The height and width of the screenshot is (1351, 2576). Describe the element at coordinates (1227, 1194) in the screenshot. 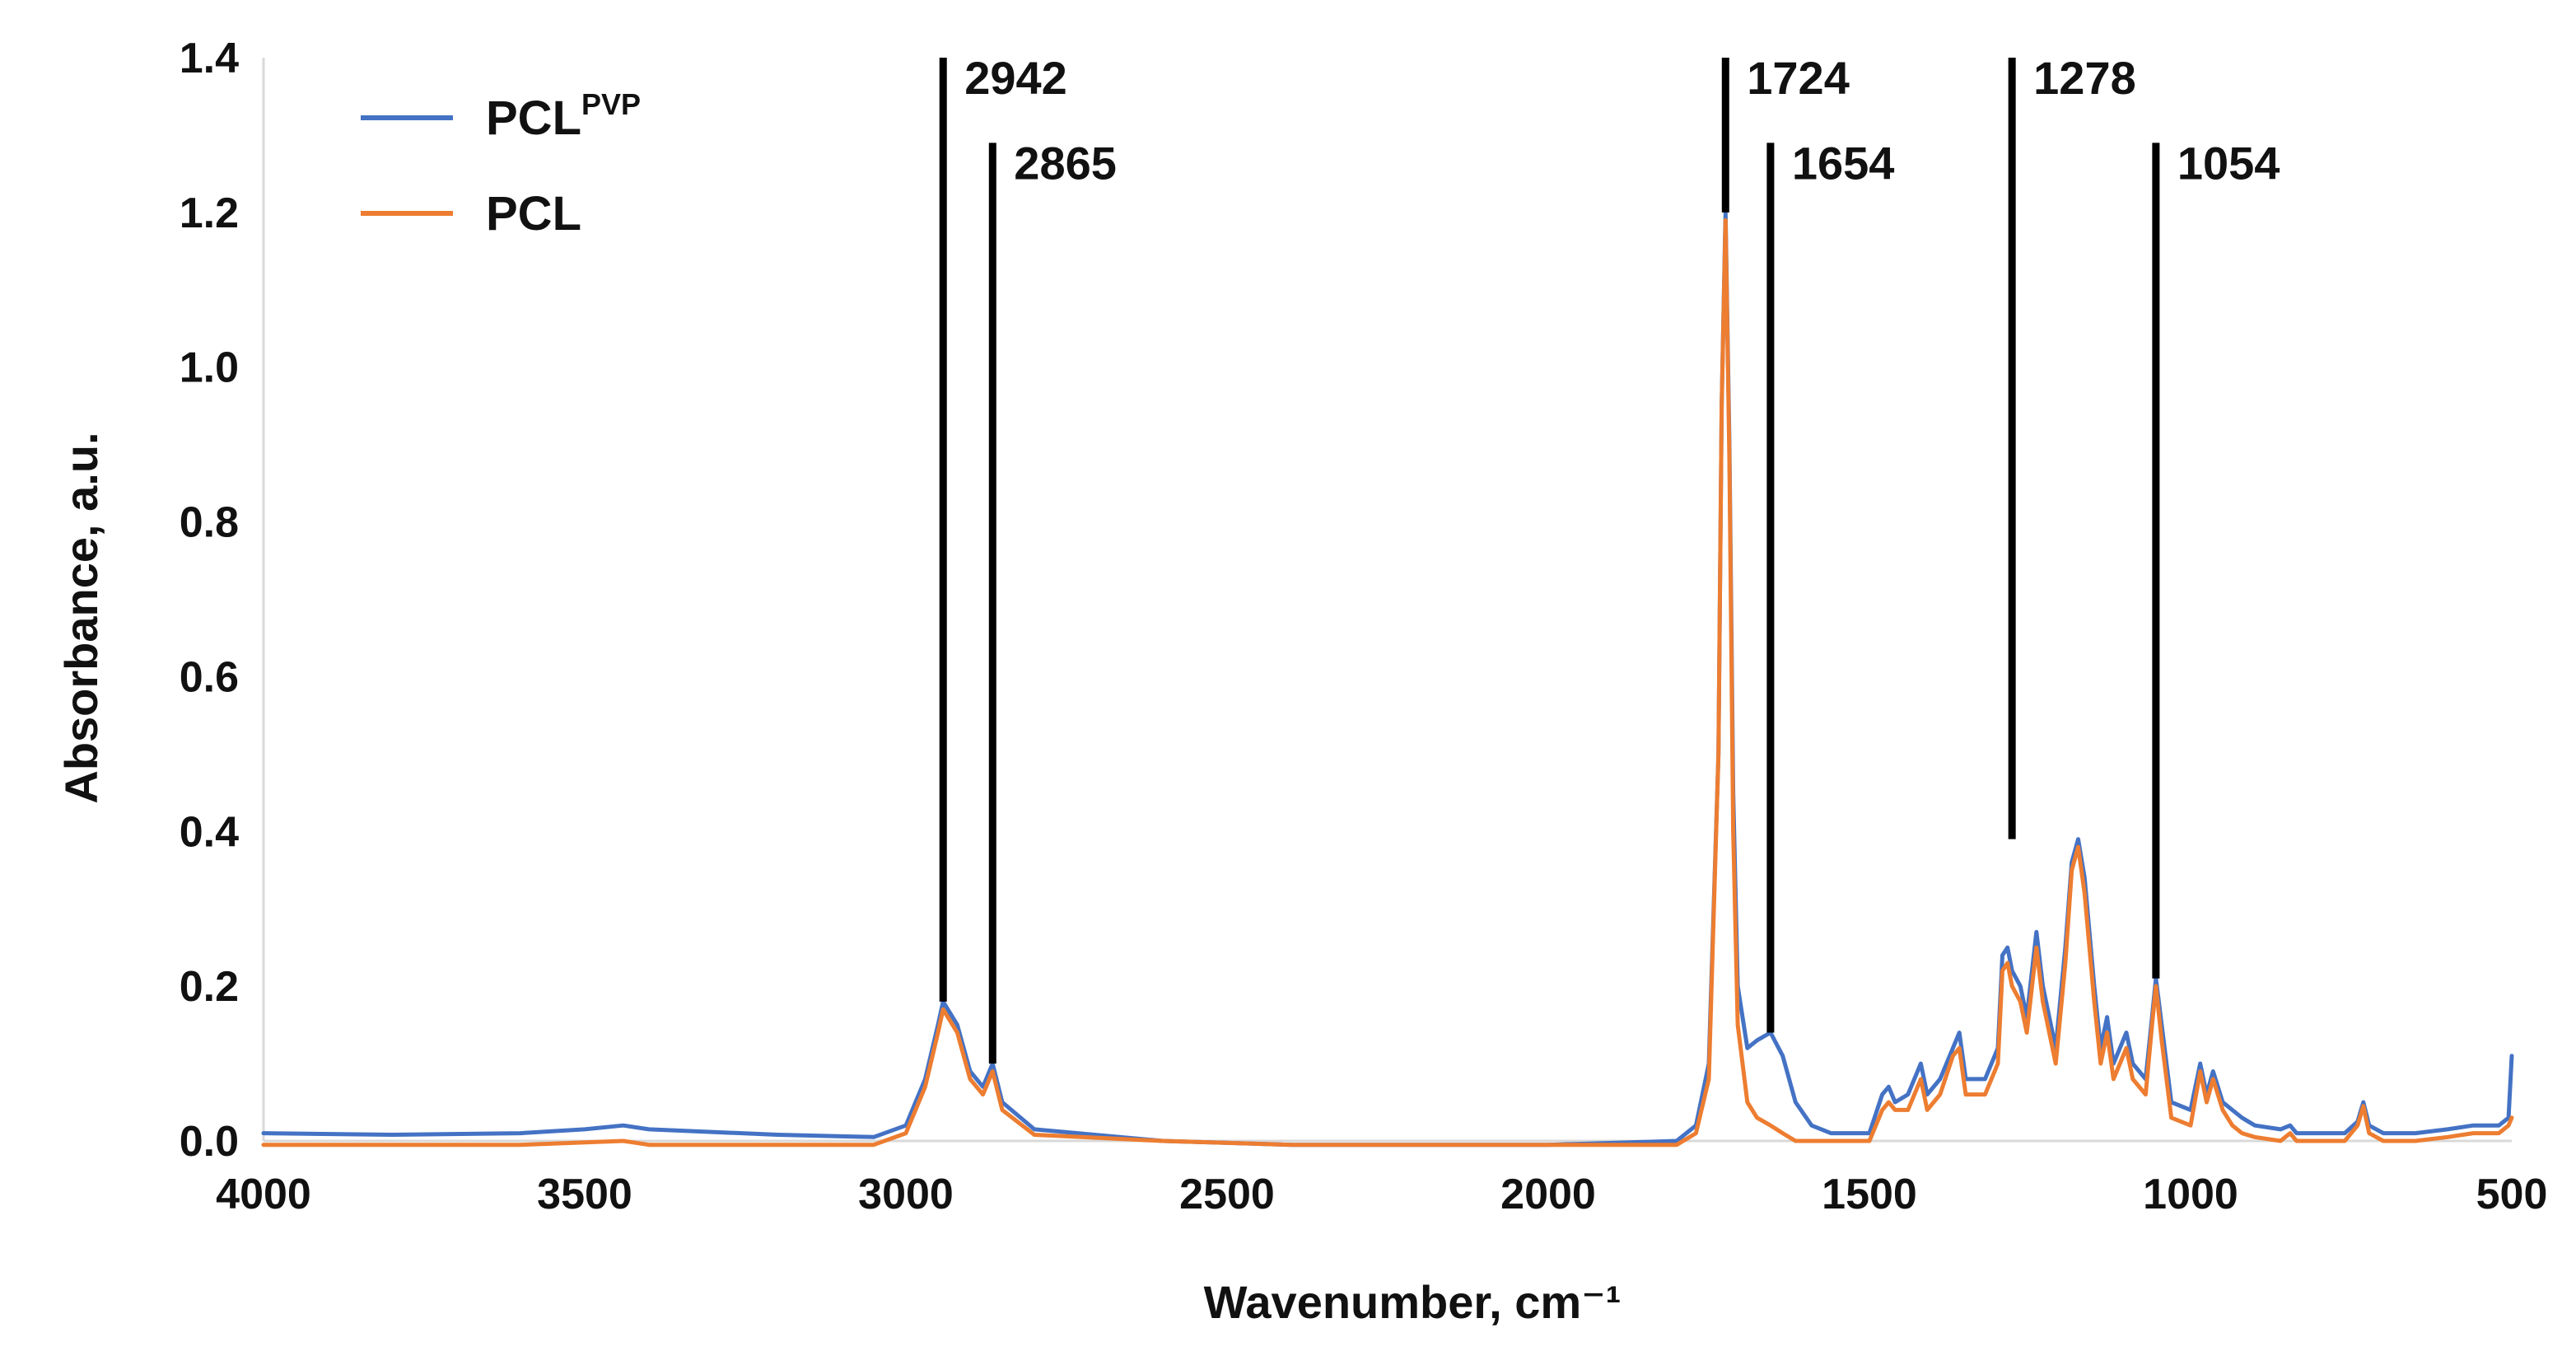

I see `x-tick-label: 2500` at that location.